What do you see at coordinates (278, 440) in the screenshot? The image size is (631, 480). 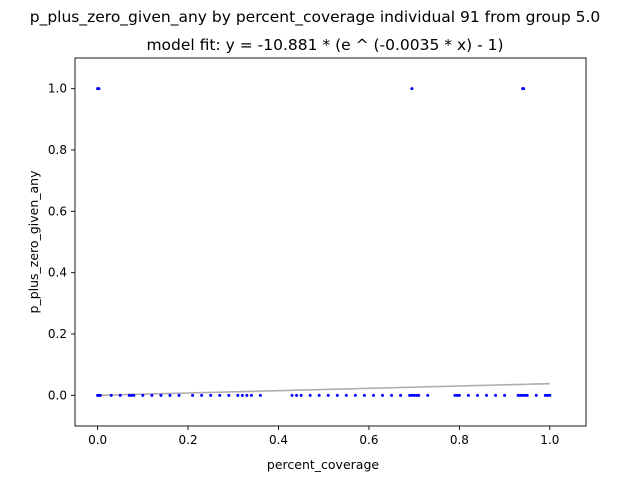 I see `x-tick-label: 0.4` at bounding box center [278, 440].